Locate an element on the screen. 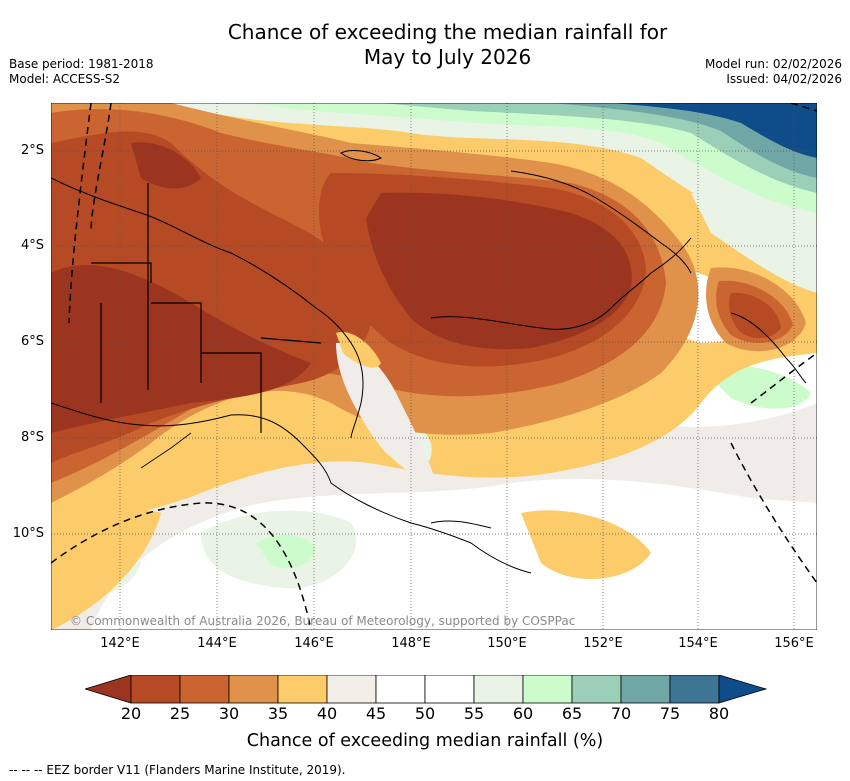  lat-label-6s: 6°S is located at coordinates (32, 341).